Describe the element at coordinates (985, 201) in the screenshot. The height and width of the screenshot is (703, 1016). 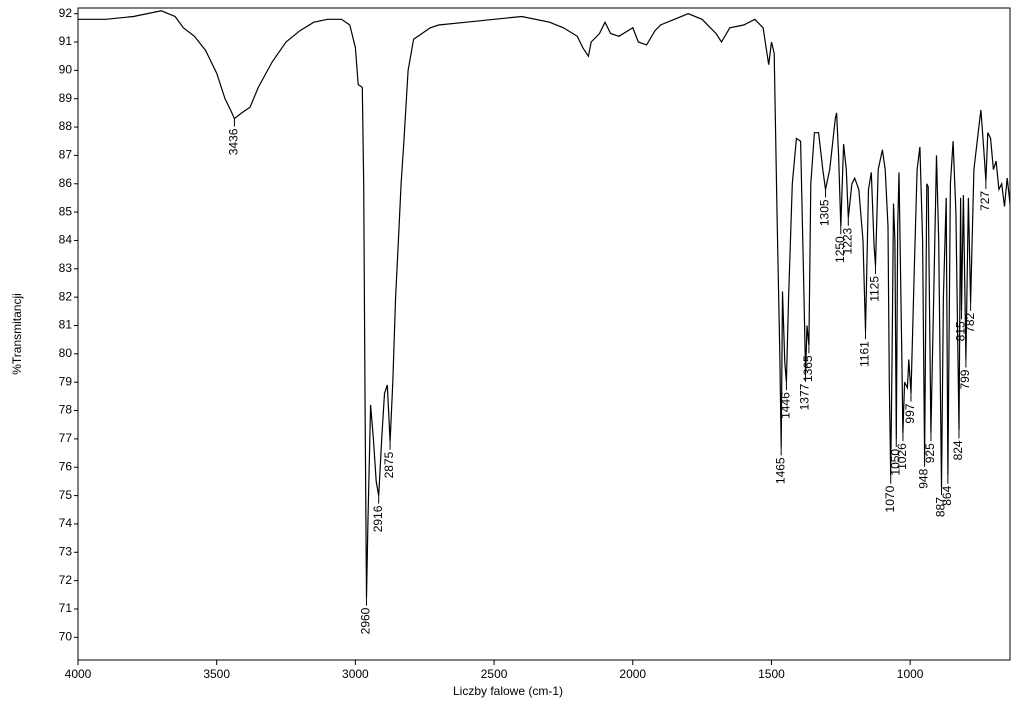
I see `peak-label: 727` at that location.